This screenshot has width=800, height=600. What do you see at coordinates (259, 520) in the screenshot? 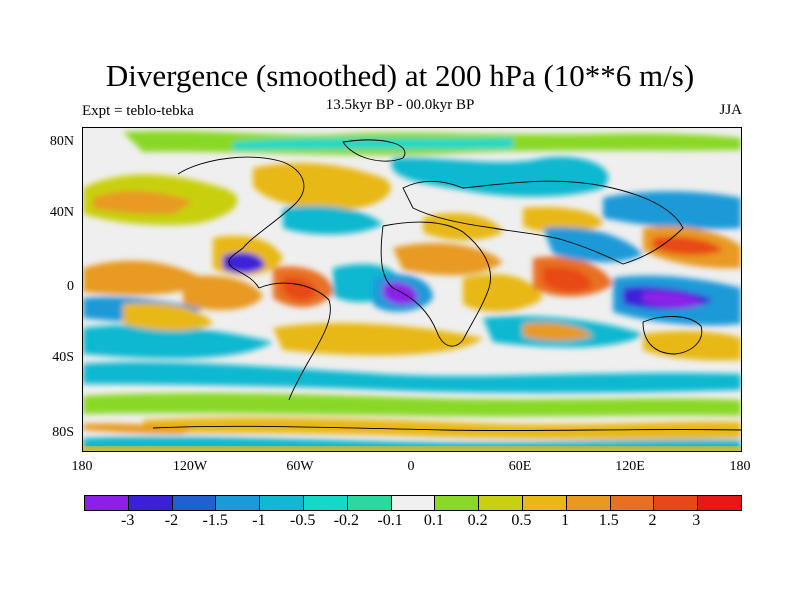
I see `colorbar-label: -1` at bounding box center [259, 520].